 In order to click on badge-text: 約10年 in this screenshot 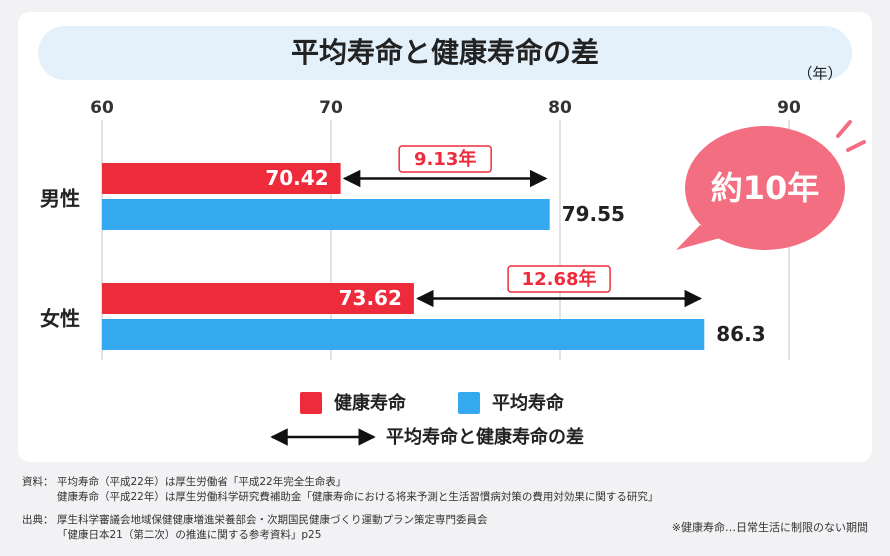, I will do `click(765, 188)`.